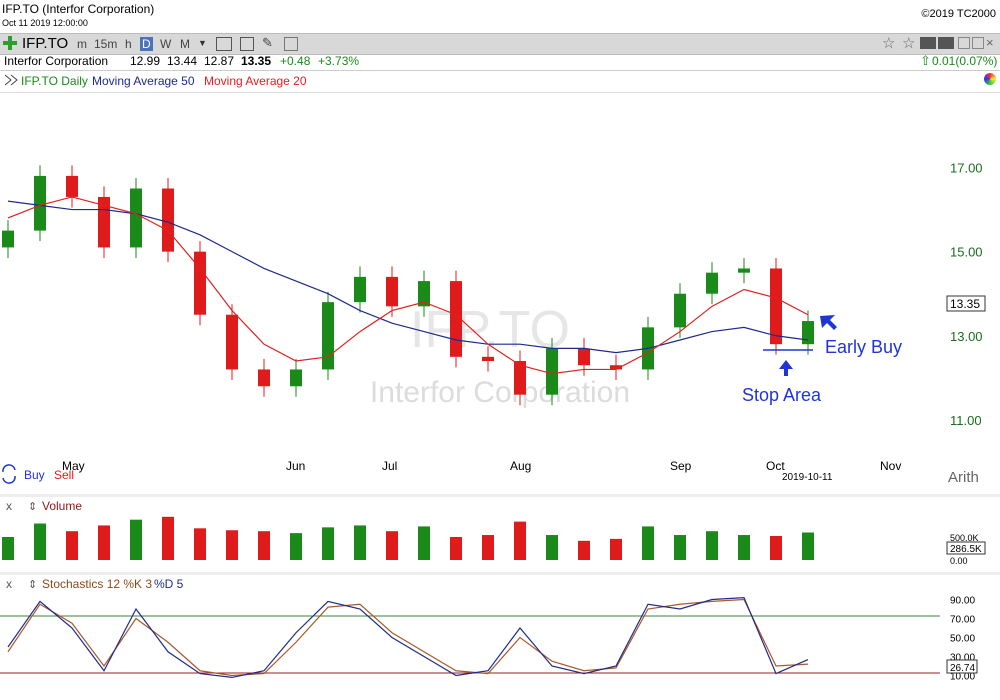  Describe the element at coordinates (256, 61) in the screenshot. I see `quote-last: 13.35` at that location.